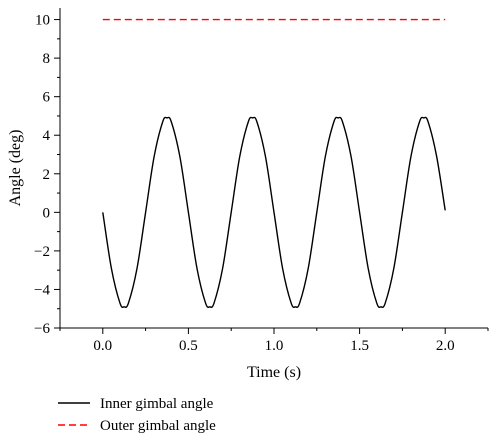 The width and height of the screenshot is (500, 441). Describe the element at coordinates (15, 168) in the screenshot. I see `y-axis-label: Angle (deg)` at that location.